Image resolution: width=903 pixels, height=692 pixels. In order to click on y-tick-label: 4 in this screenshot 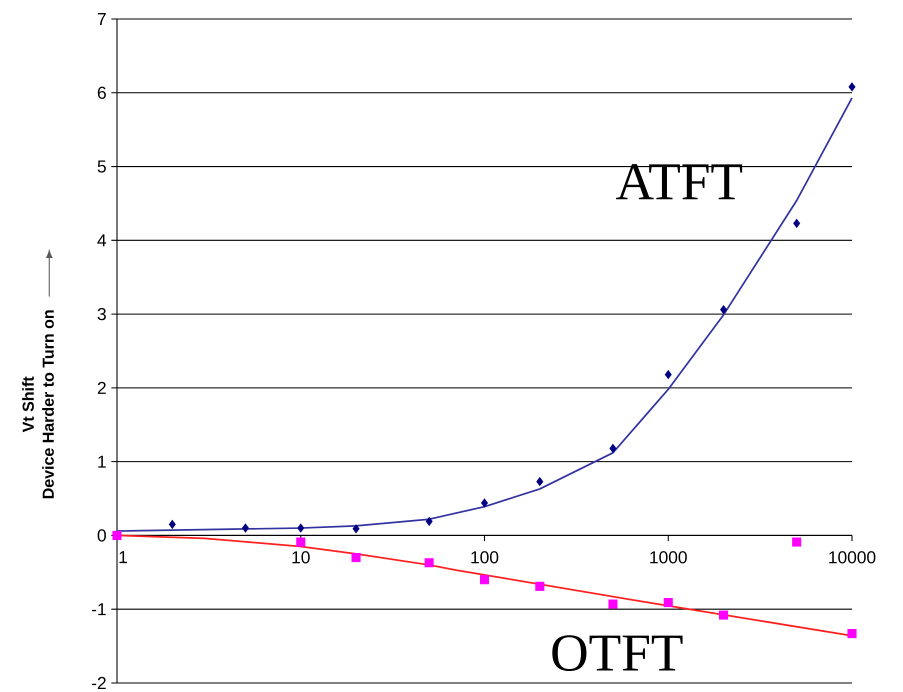, I will do `click(101, 240)`.